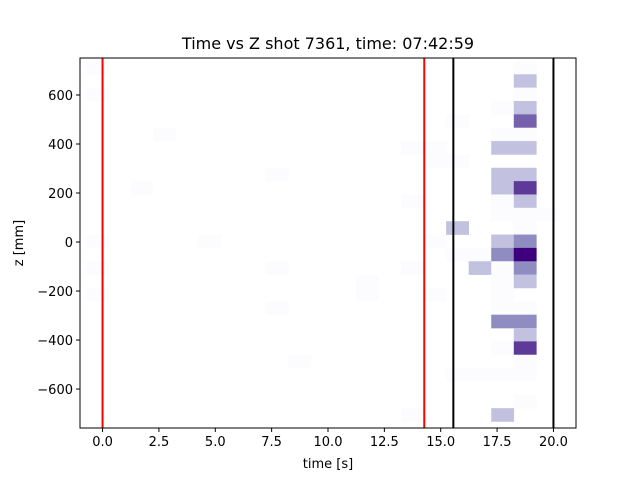 This screenshot has width=640, height=480. Describe the element at coordinates (328, 464) in the screenshot. I see `x-axis-label: time [s]` at that location.